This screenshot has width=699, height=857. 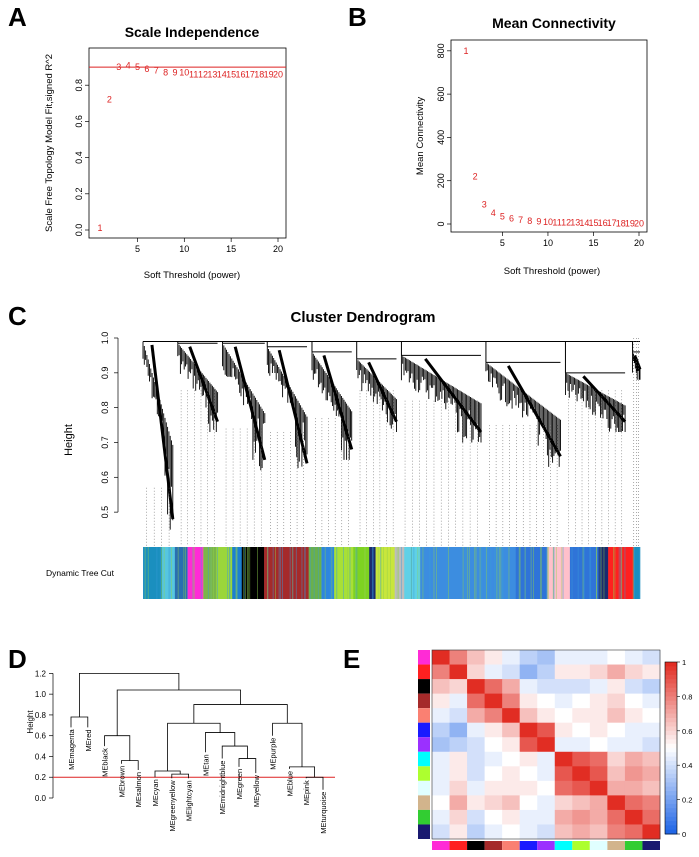 I want to click on panel-b-ylabel: Mean Connectivity, so click(x=420, y=136).